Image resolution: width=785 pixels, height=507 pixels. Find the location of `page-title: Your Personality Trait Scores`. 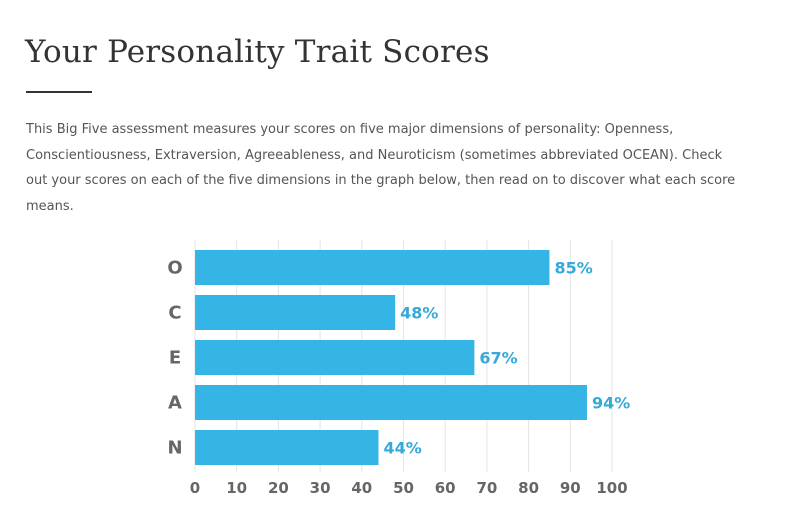

page-title: Your Personality Trait Scores is located at coordinates (257, 52).